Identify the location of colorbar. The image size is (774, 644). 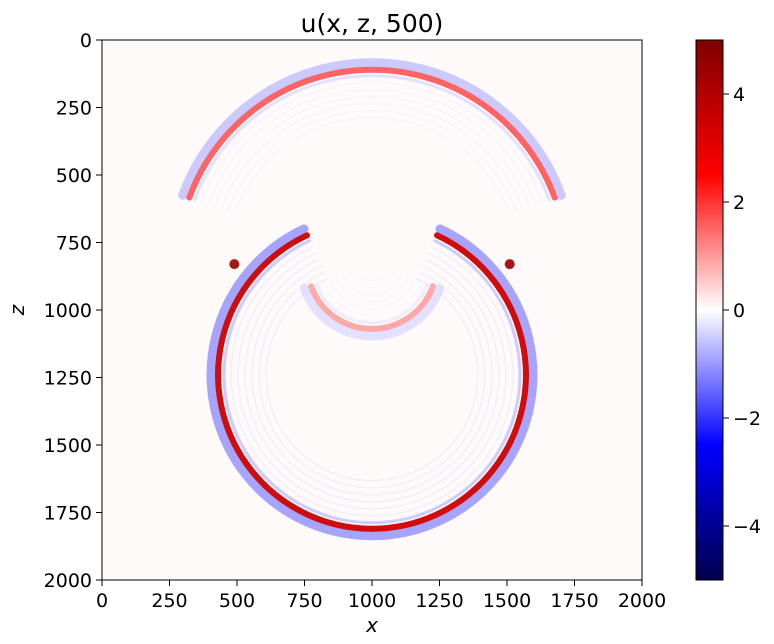
(709, 310).